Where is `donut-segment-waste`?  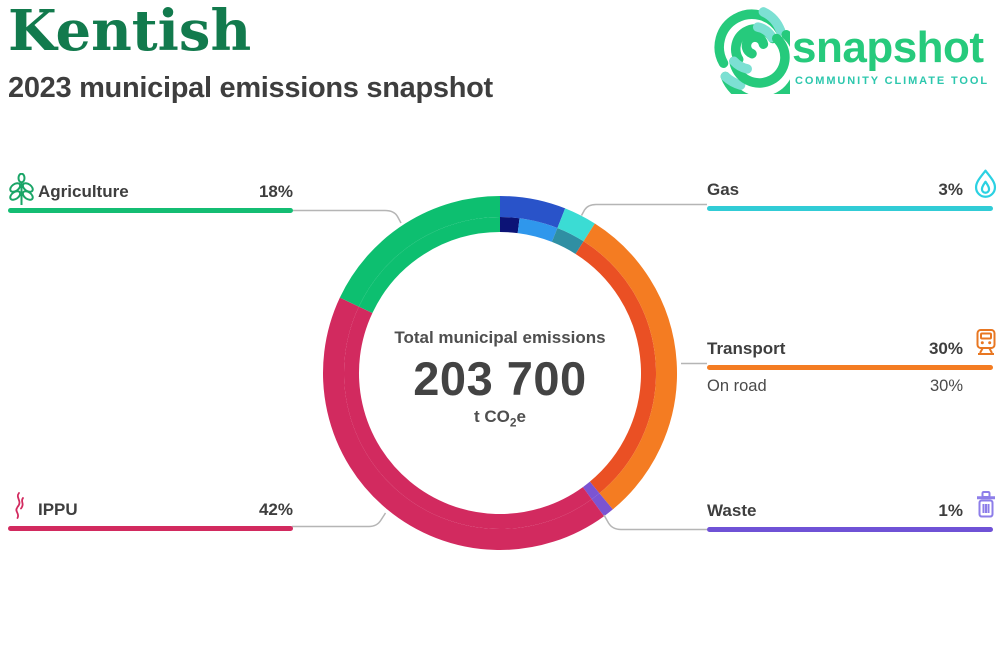 donut-segment-waste is located at coordinates (602, 505).